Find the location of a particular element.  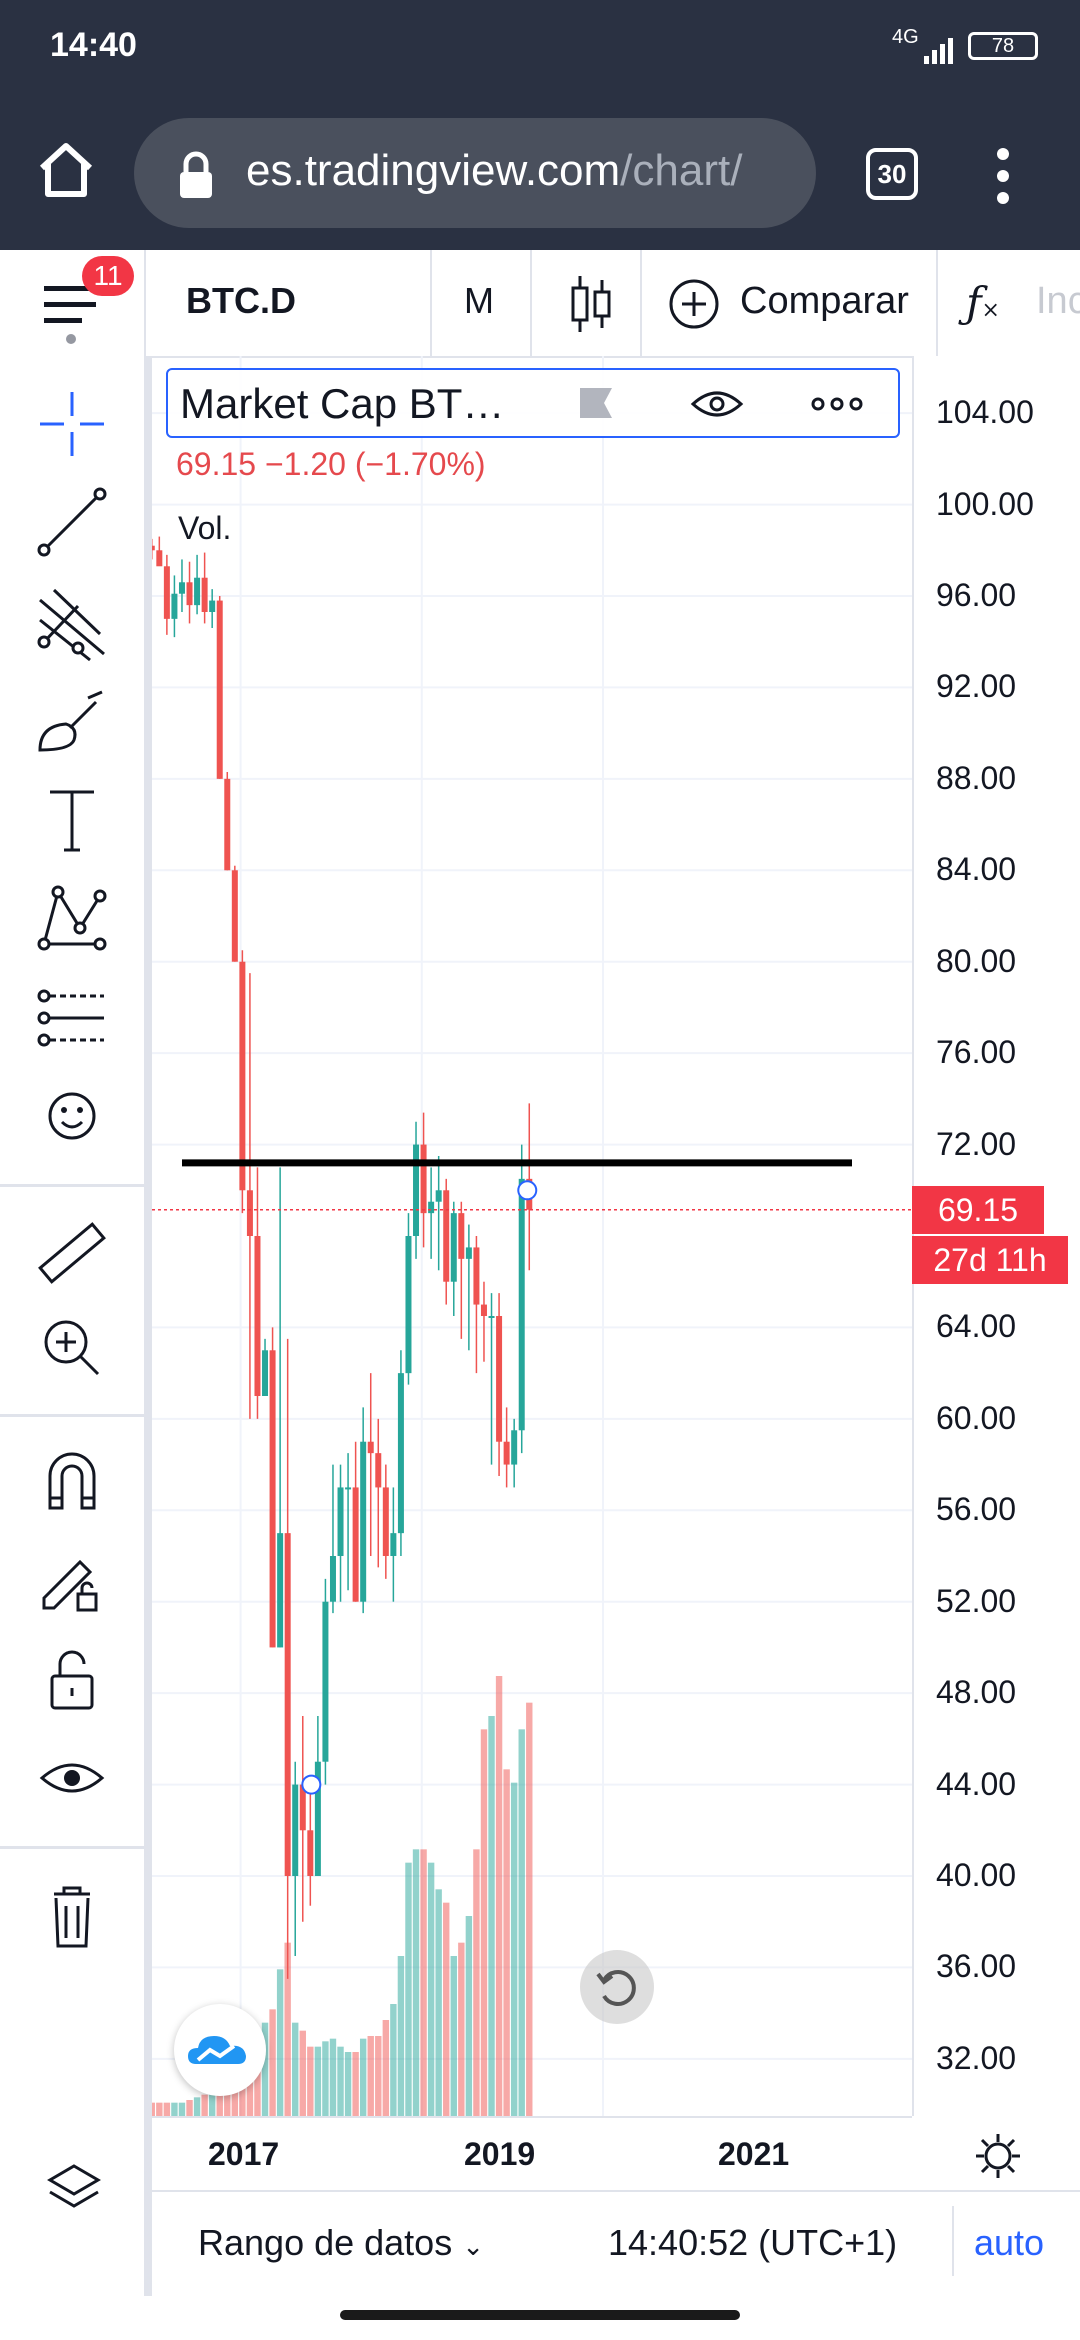

series-legend is located at coordinates (533, 403).